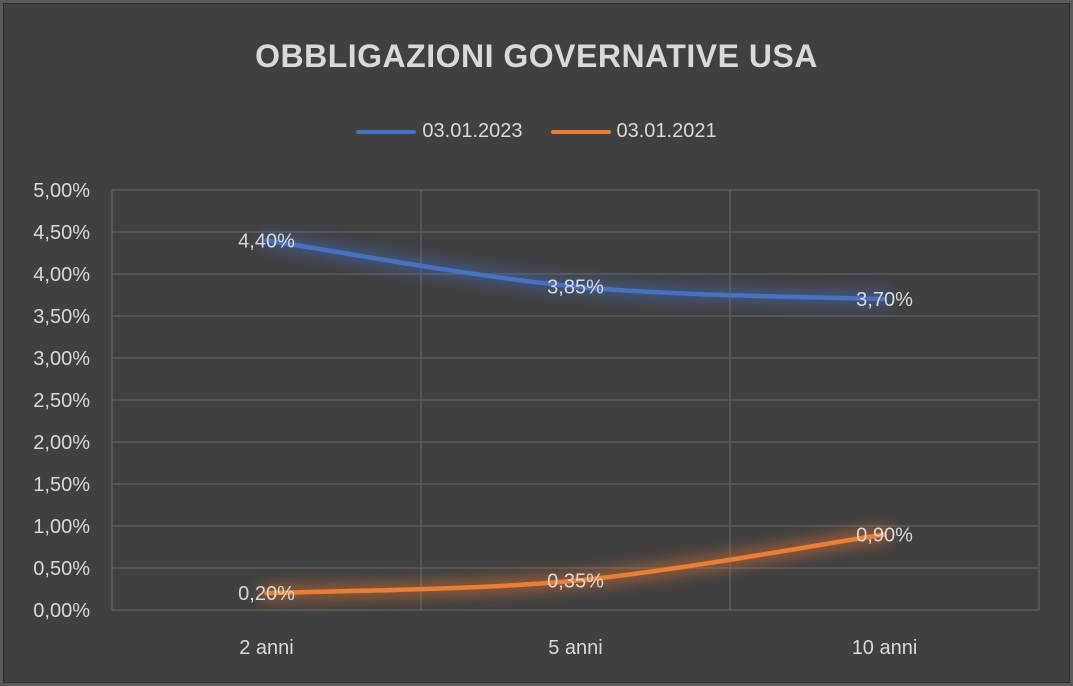 Image resolution: width=1073 pixels, height=686 pixels. Describe the element at coordinates (885, 648) in the screenshot. I see `x-tick-label: 10 anni` at that location.